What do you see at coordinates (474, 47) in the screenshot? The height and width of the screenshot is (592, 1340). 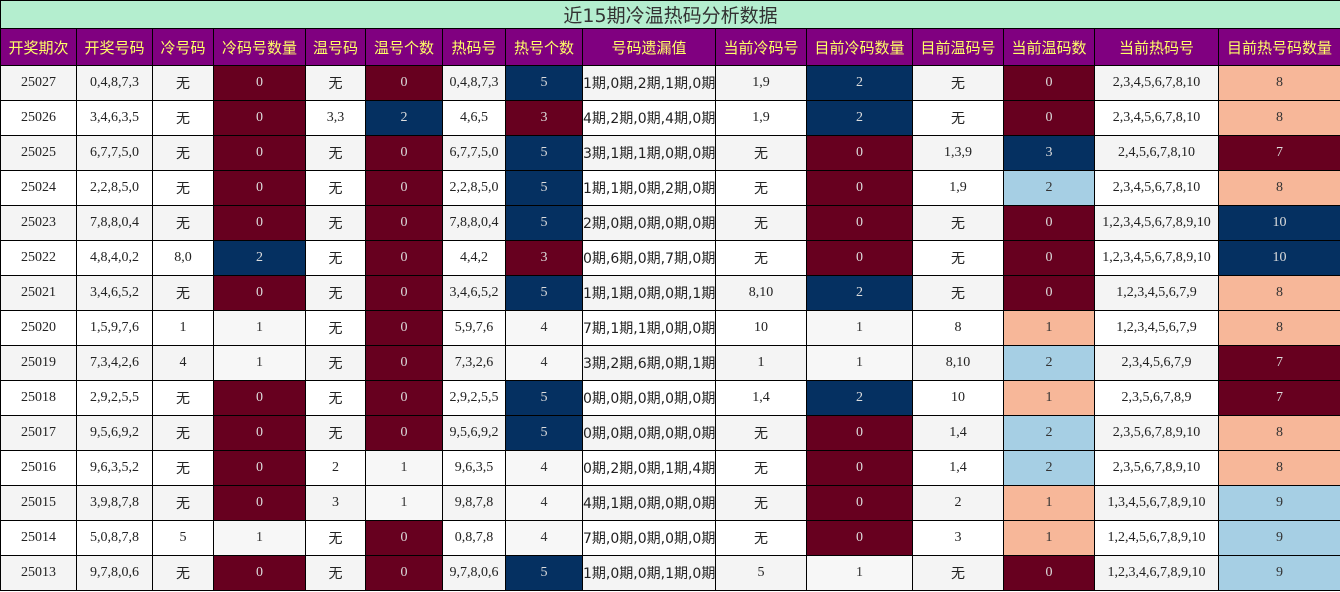 I see `column-header: 热码号` at bounding box center [474, 47].